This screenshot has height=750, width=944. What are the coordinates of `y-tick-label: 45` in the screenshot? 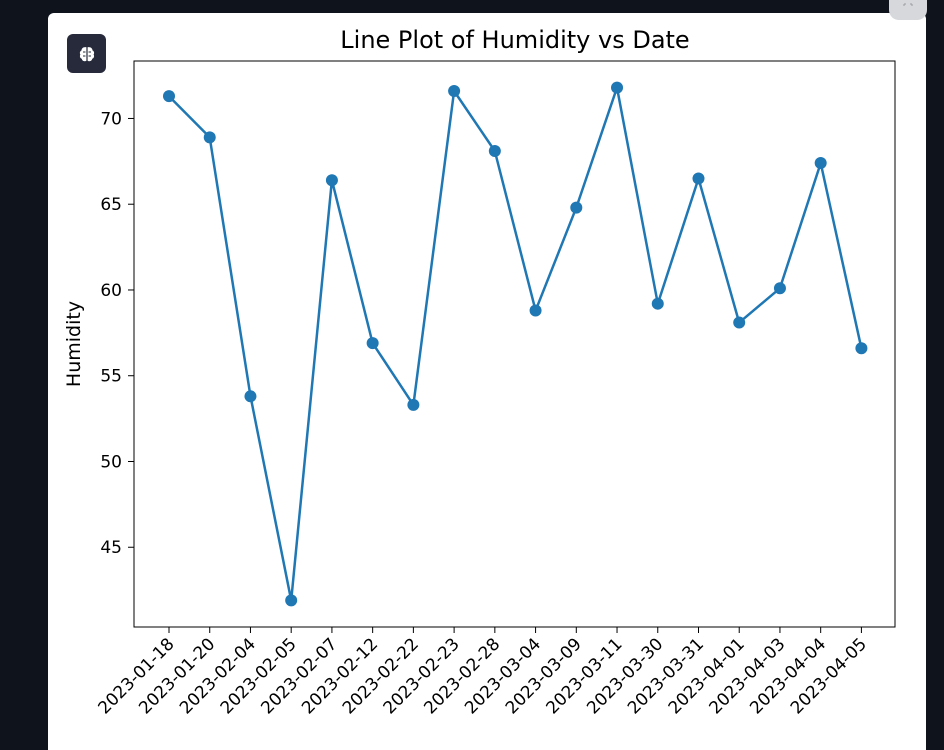 It's located at (111, 548).